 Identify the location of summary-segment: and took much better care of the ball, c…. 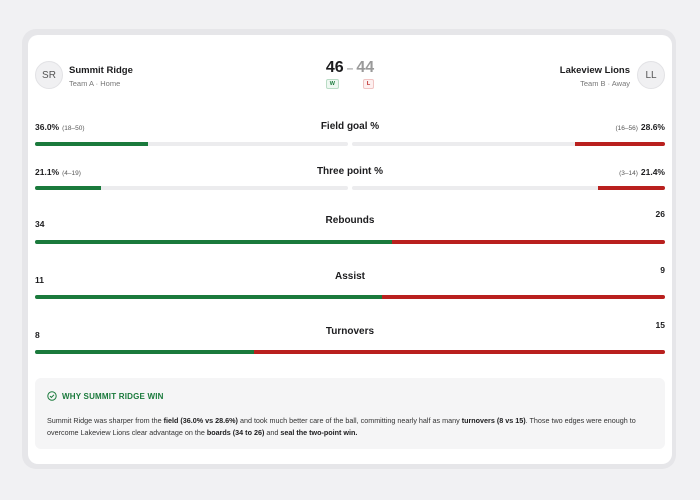
(349, 420).